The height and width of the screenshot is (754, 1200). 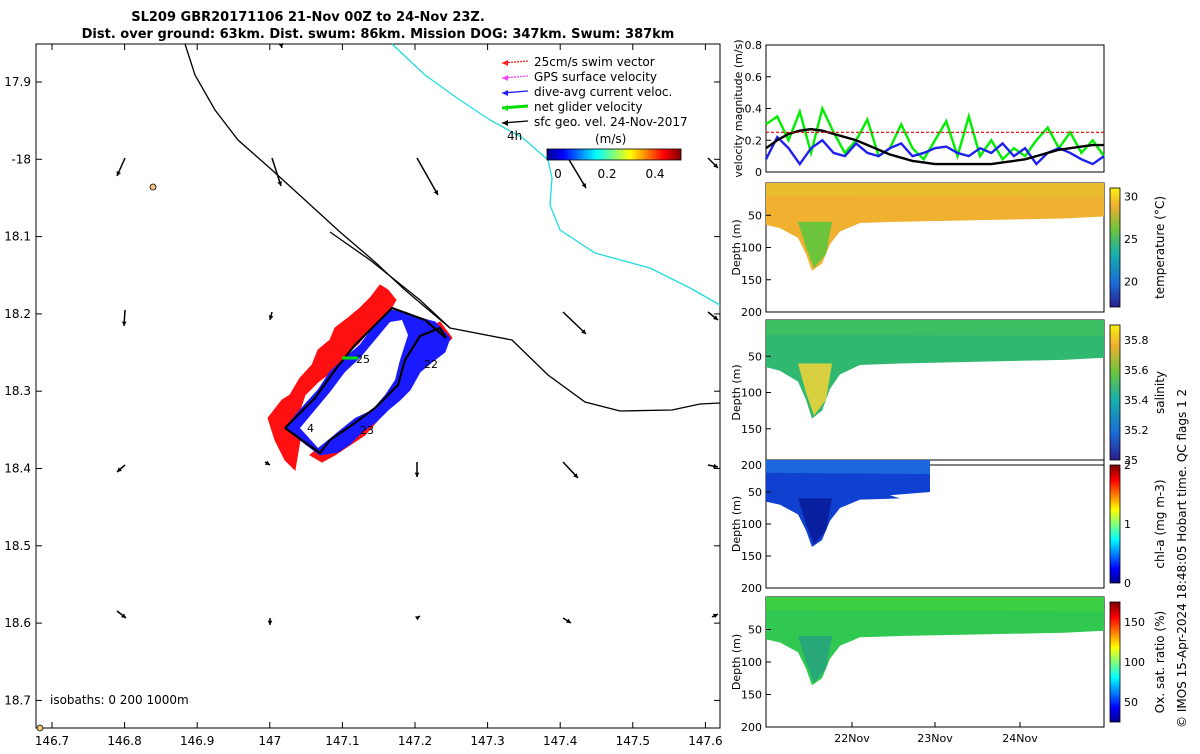 I want to click on track-label-23: 23, so click(x=367, y=430).